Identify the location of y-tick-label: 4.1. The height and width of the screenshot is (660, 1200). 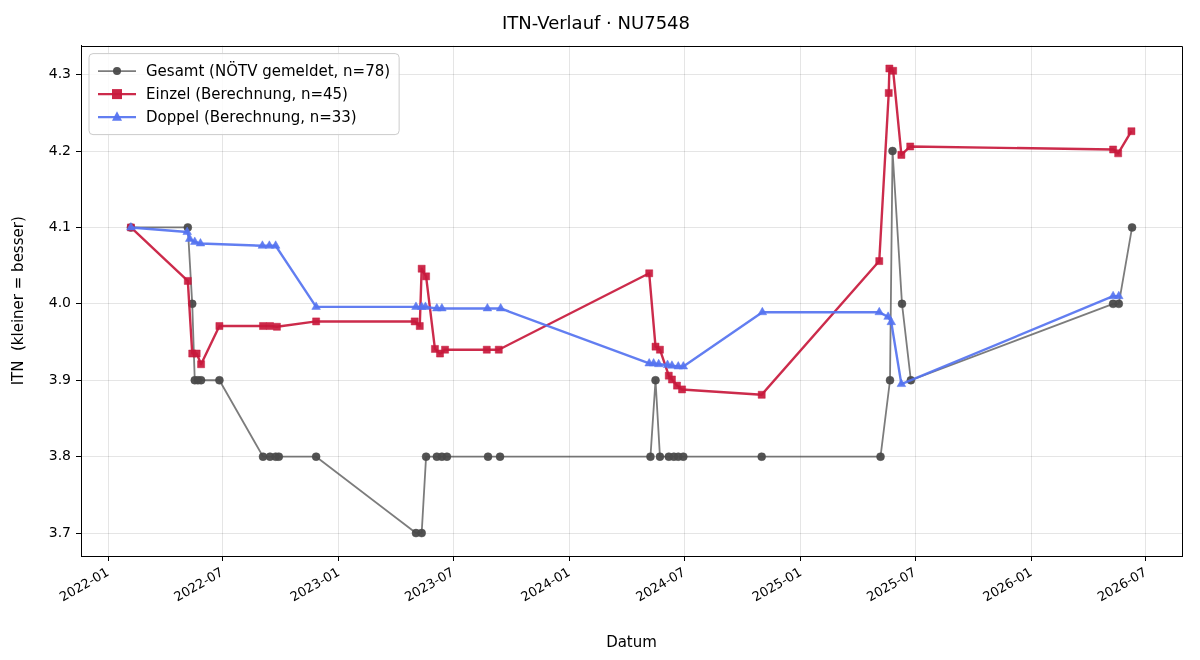
(59, 226).